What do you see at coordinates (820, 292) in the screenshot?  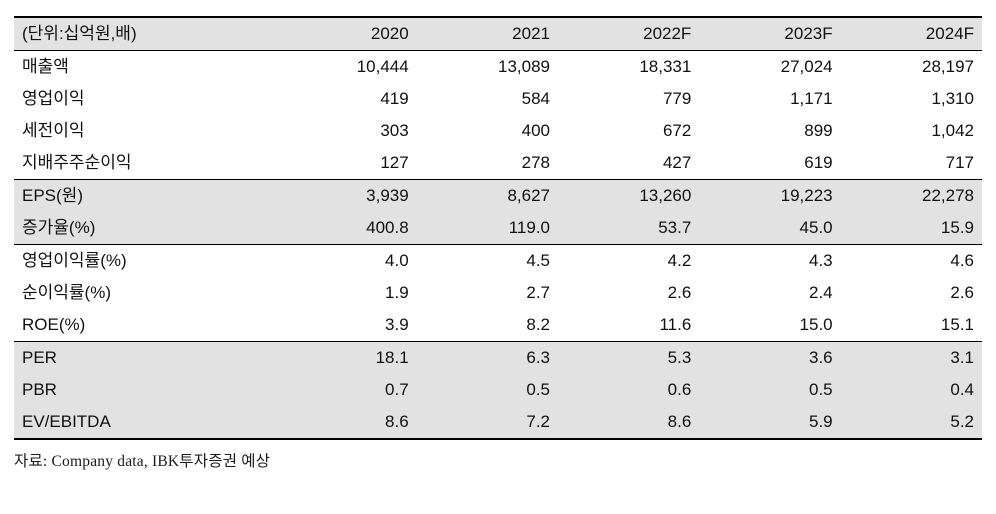 I see `row-value: 2.4` at bounding box center [820, 292].